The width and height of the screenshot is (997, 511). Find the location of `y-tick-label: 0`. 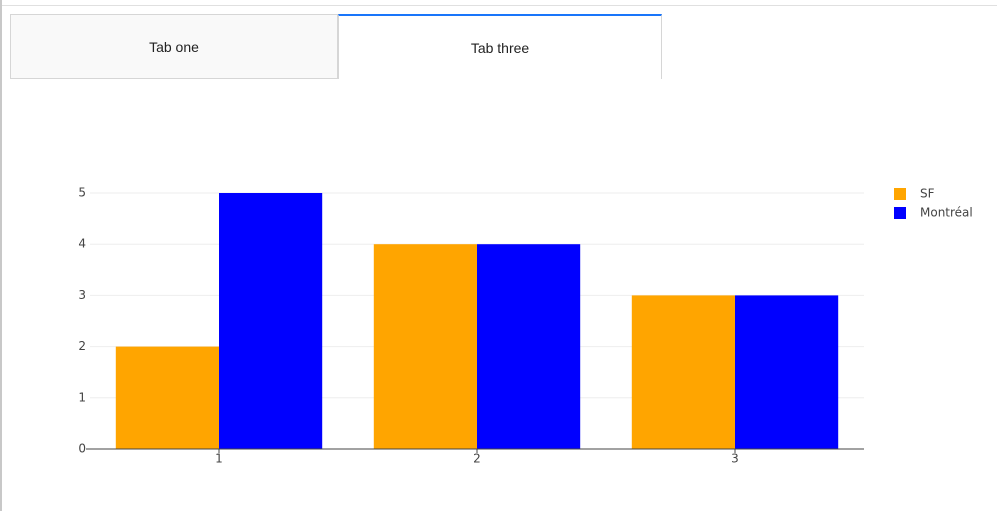

y-tick-label: 0 is located at coordinates (82, 449).